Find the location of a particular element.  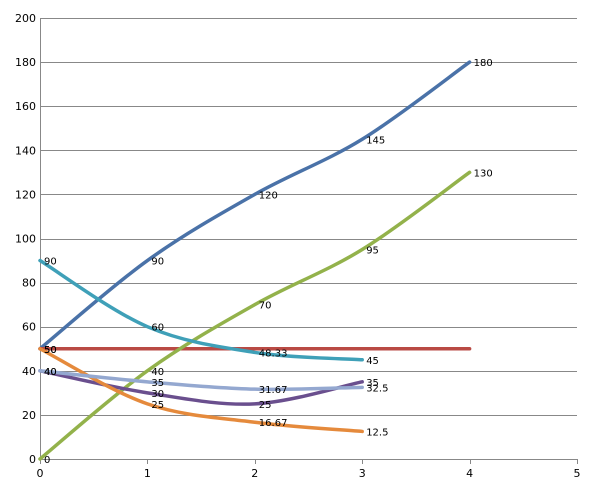

data-label: 30 is located at coordinates (157, 394).